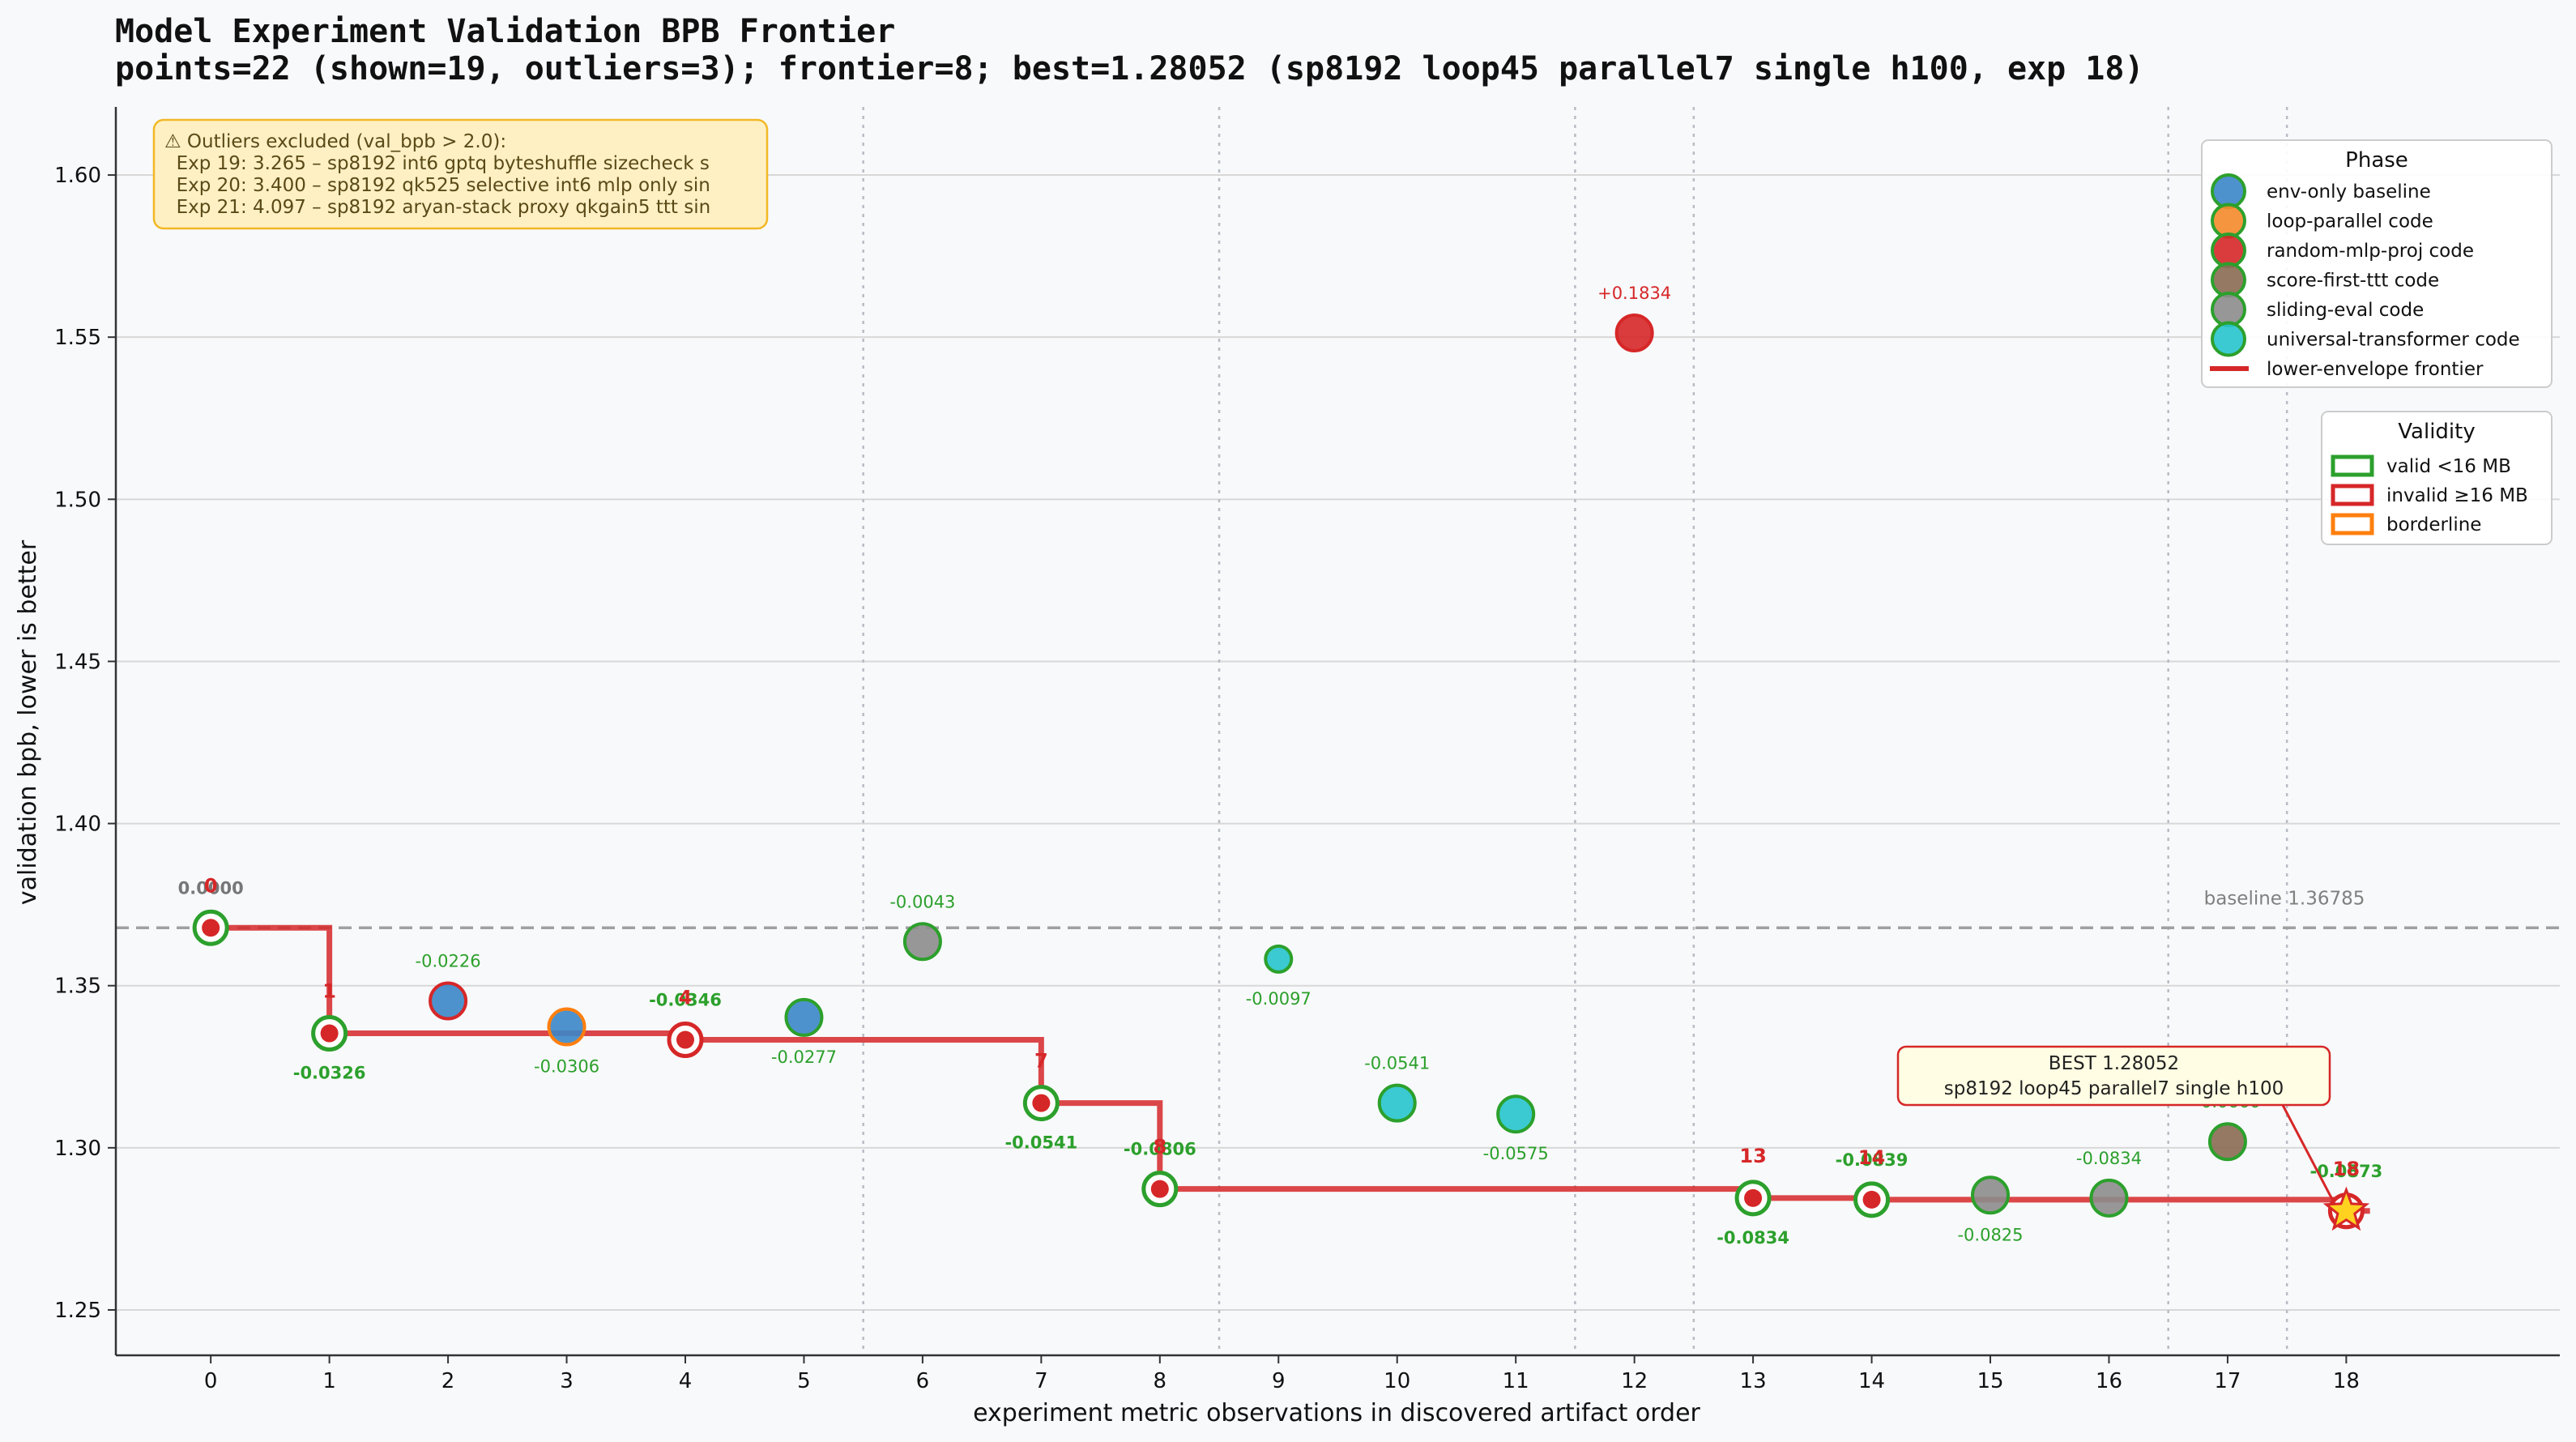 The width and height of the screenshot is (2576, 1442). What do you see at coordinates (2448, 466) in the screenshot?
I see `validity-legend-label: valid <16 MB` at bounding box center [2448, 466].